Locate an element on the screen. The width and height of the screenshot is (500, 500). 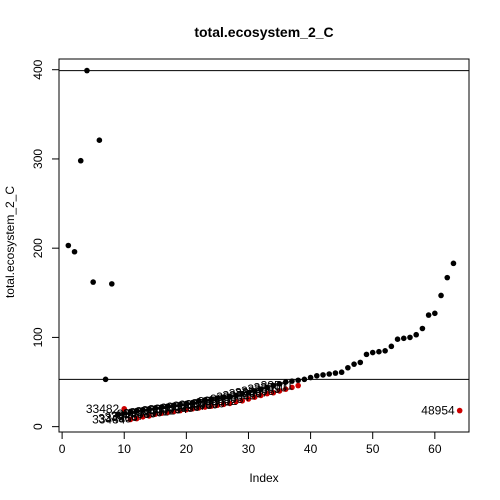
y-axis: 0 100 200 300 400 is located at coordinates (45, 244).